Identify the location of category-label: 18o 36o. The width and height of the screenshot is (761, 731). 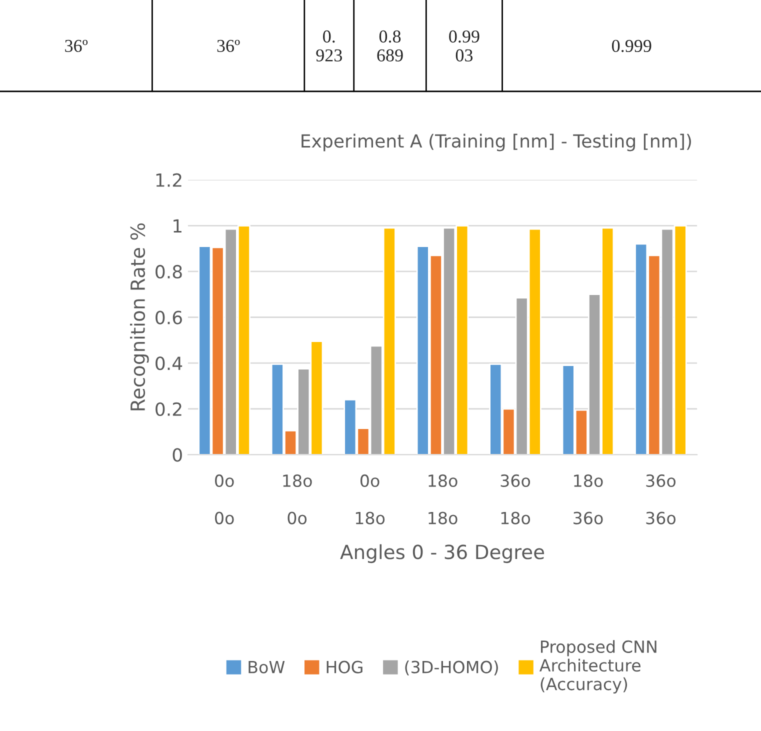
(588, 499).